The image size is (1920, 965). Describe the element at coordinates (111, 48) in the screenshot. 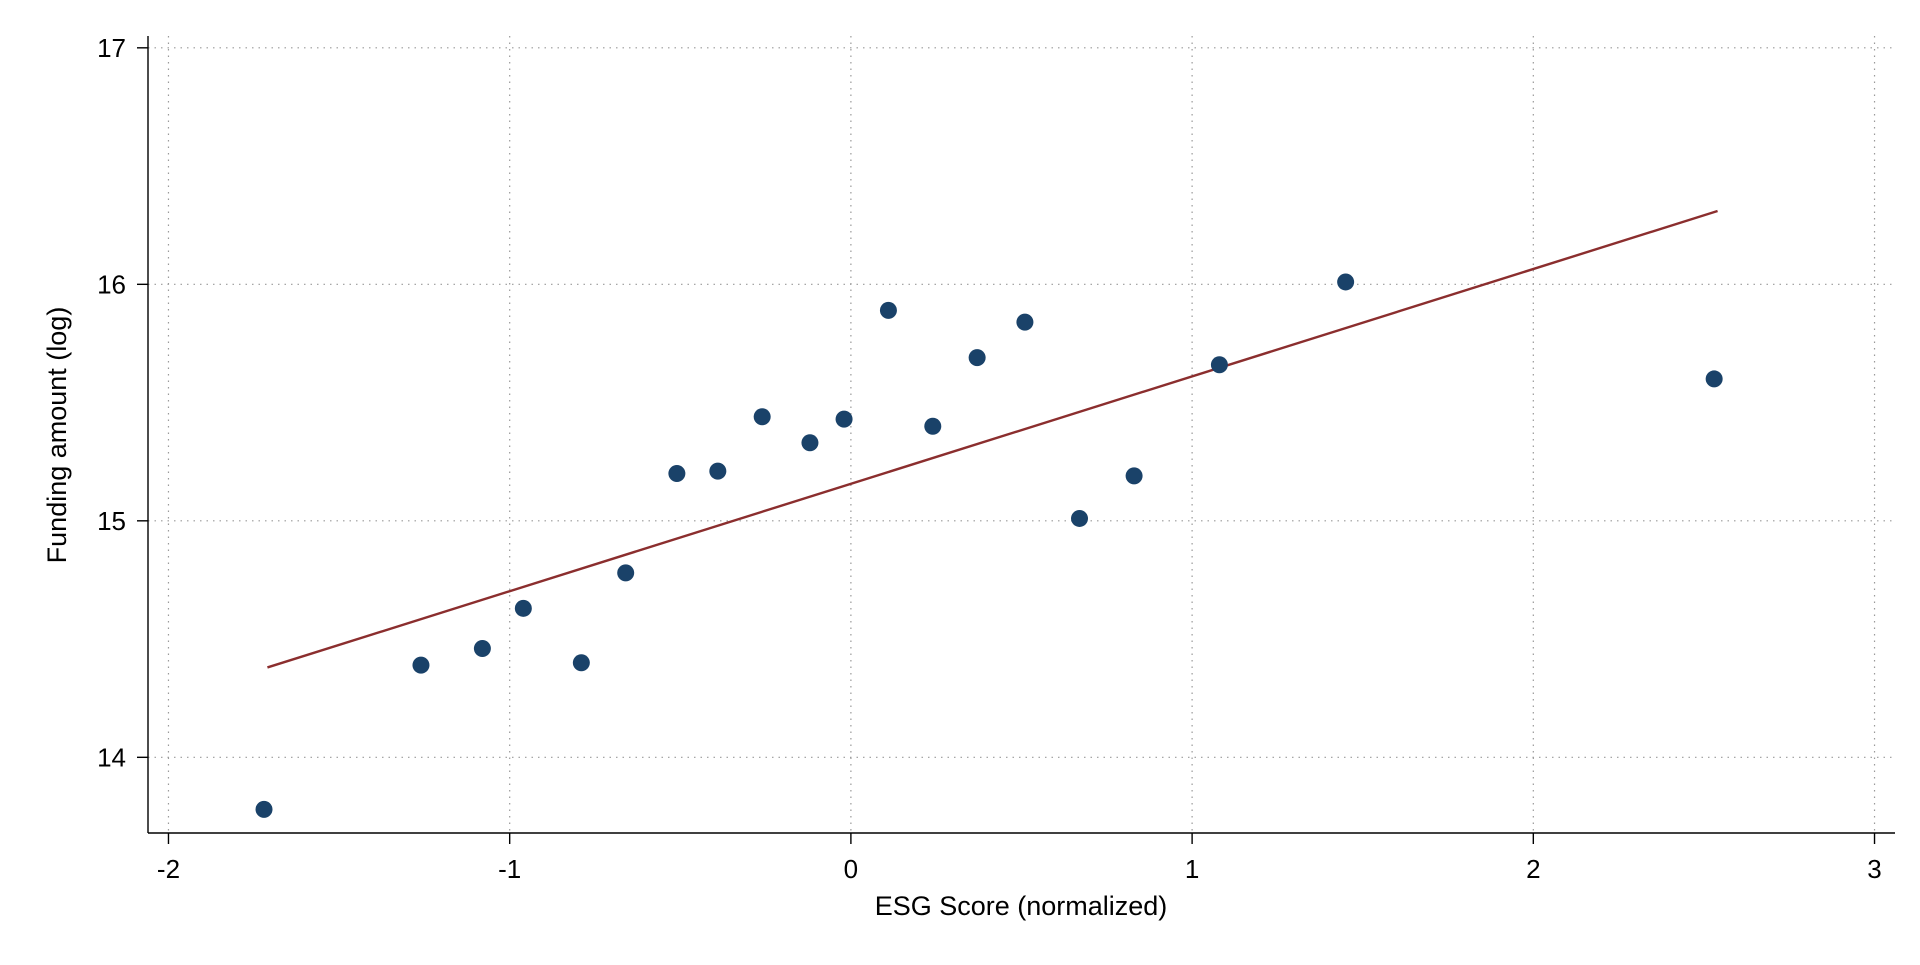

I see `y-tick-label: 17` at that location.